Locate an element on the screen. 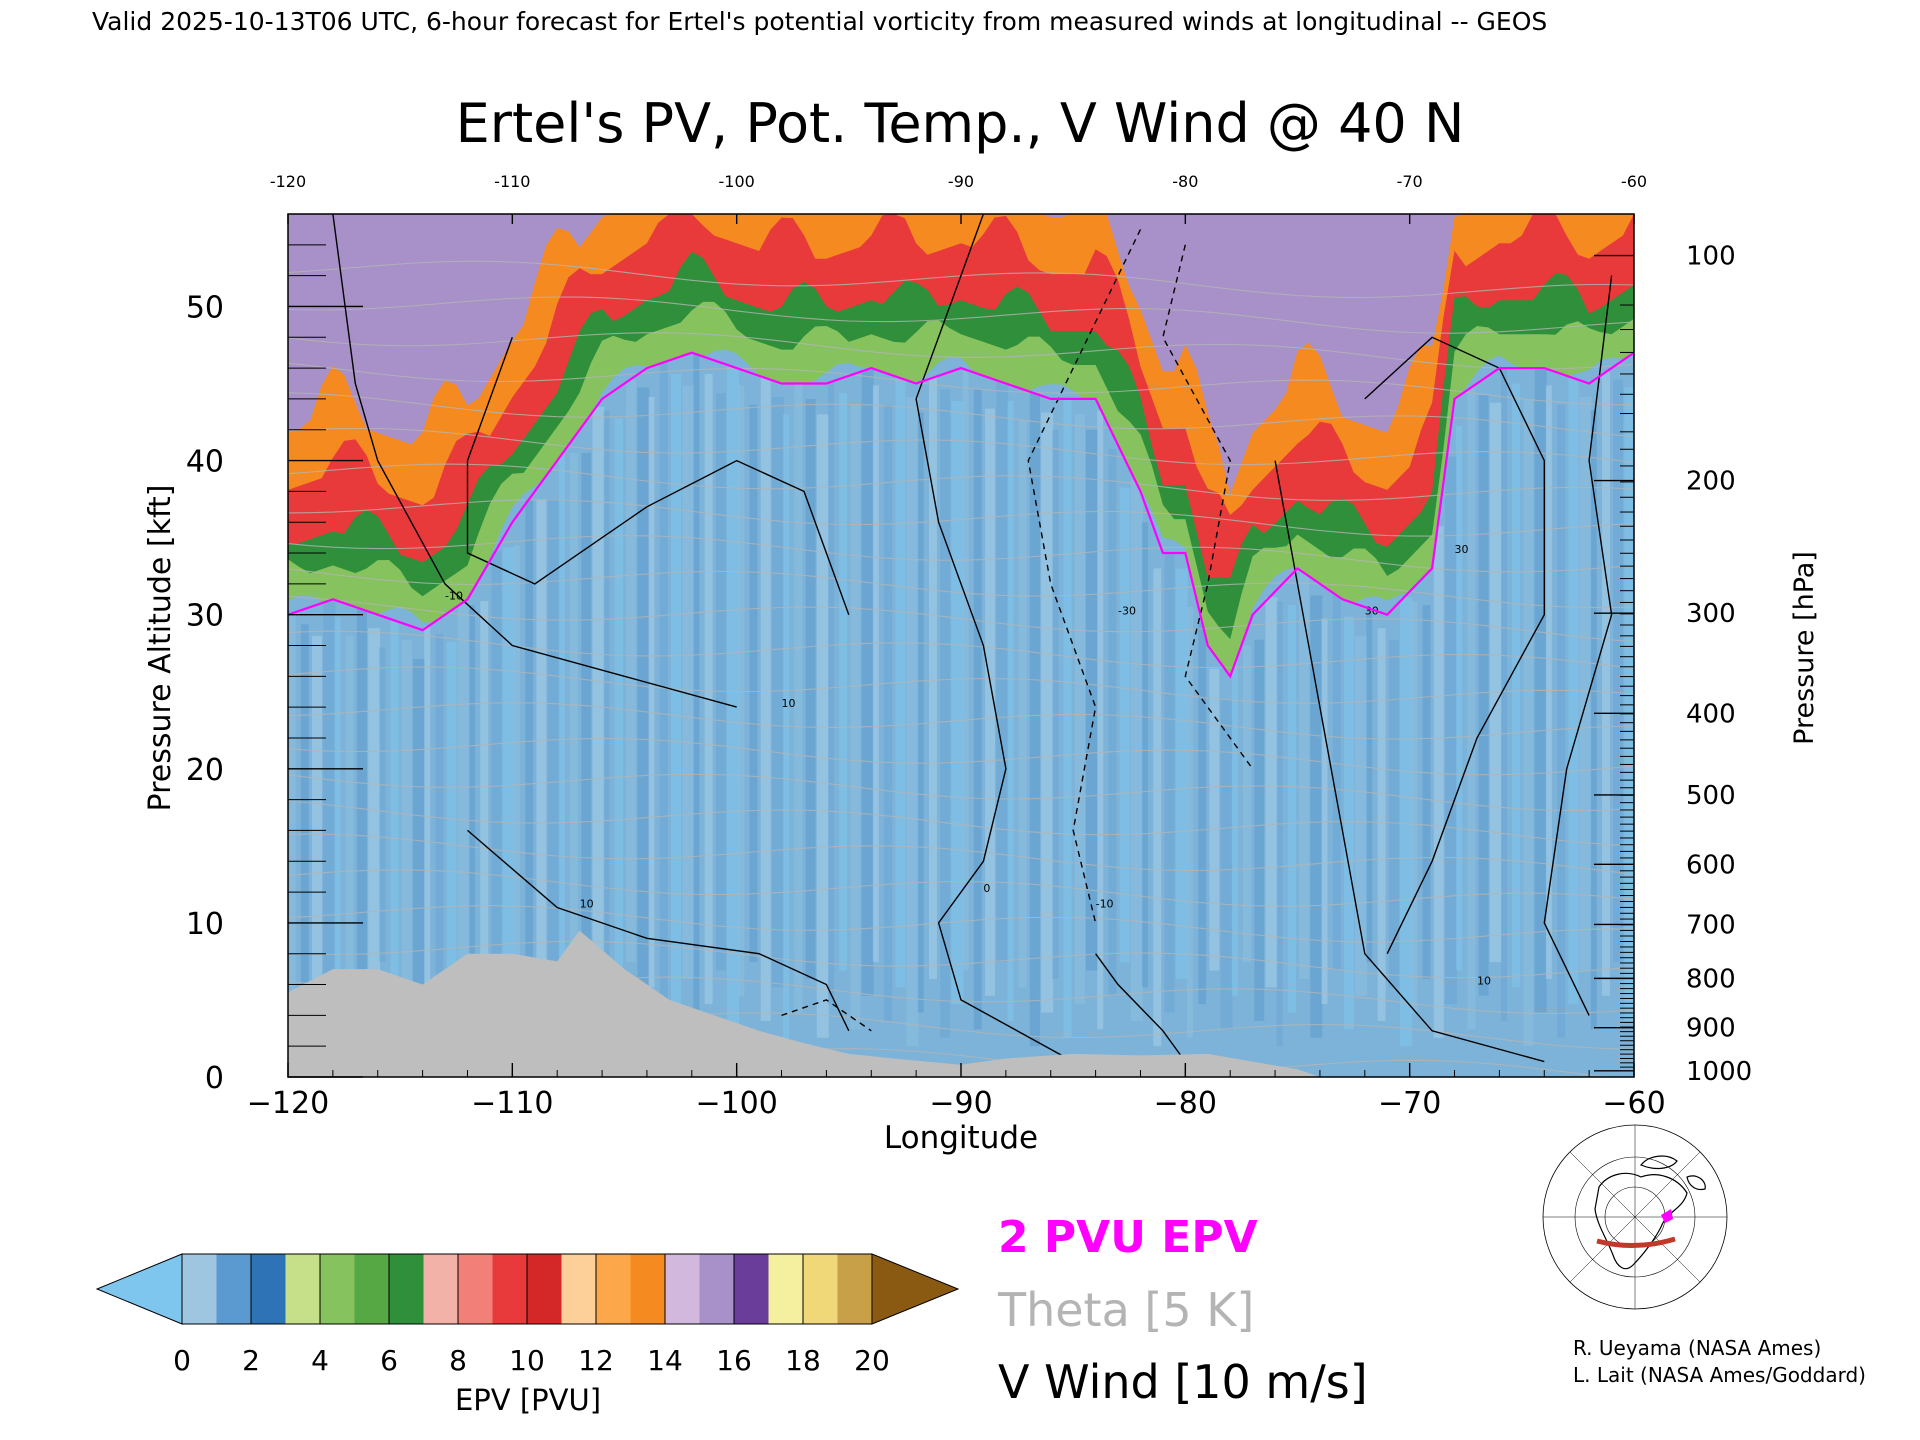 This screenshot has height=1440, width=1920. pressure-tick-label: 100 is located at coordinates (1711, 257).